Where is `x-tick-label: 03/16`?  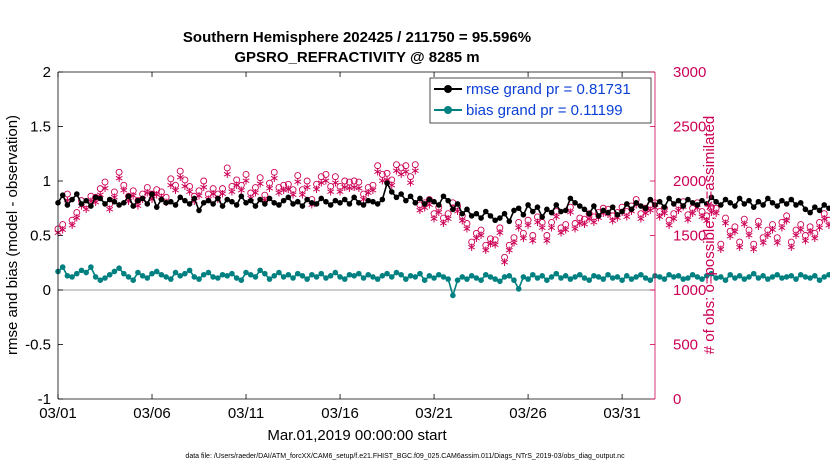 x-tick-label: 03/16 is located at coordinates (340, 413).